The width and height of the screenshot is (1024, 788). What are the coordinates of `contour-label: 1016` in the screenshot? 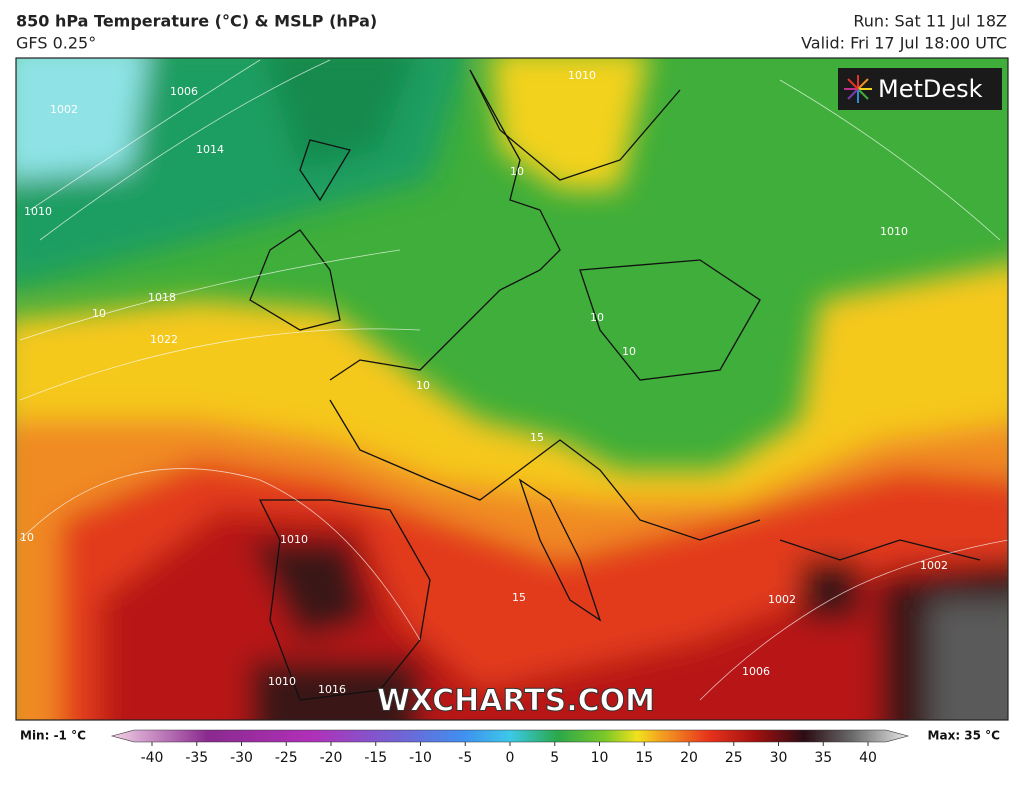 It's located at (332, 689).